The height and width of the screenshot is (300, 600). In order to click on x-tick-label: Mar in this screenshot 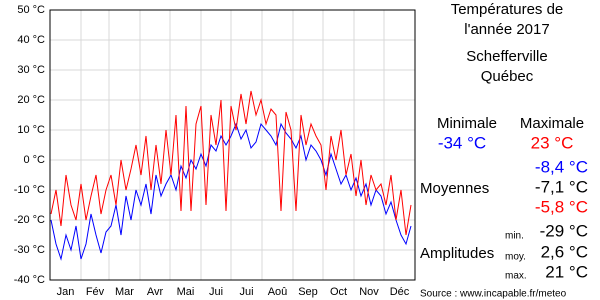, I will do `click(124, 292)`.